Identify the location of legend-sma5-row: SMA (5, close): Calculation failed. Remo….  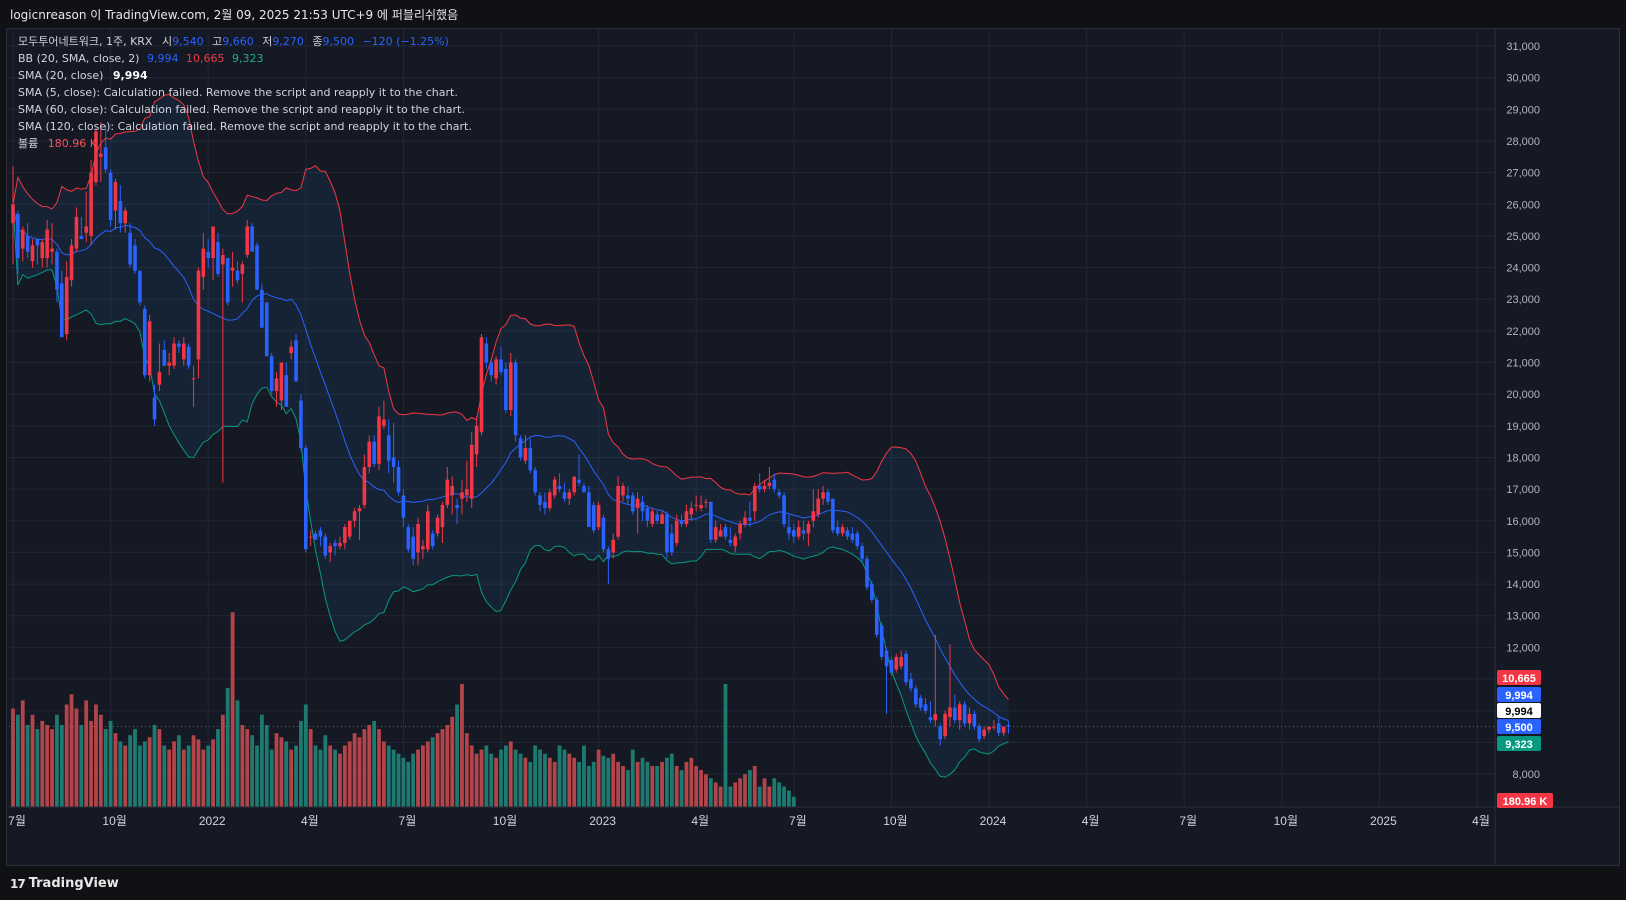
(238, 92).